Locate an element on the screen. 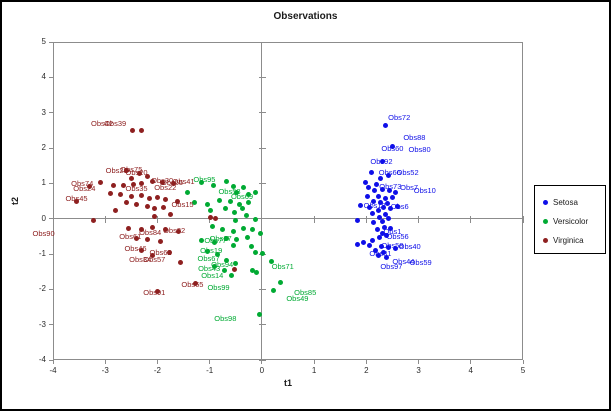  legend-item-versicolor: Versicolor is located at coordinates (574, 221).